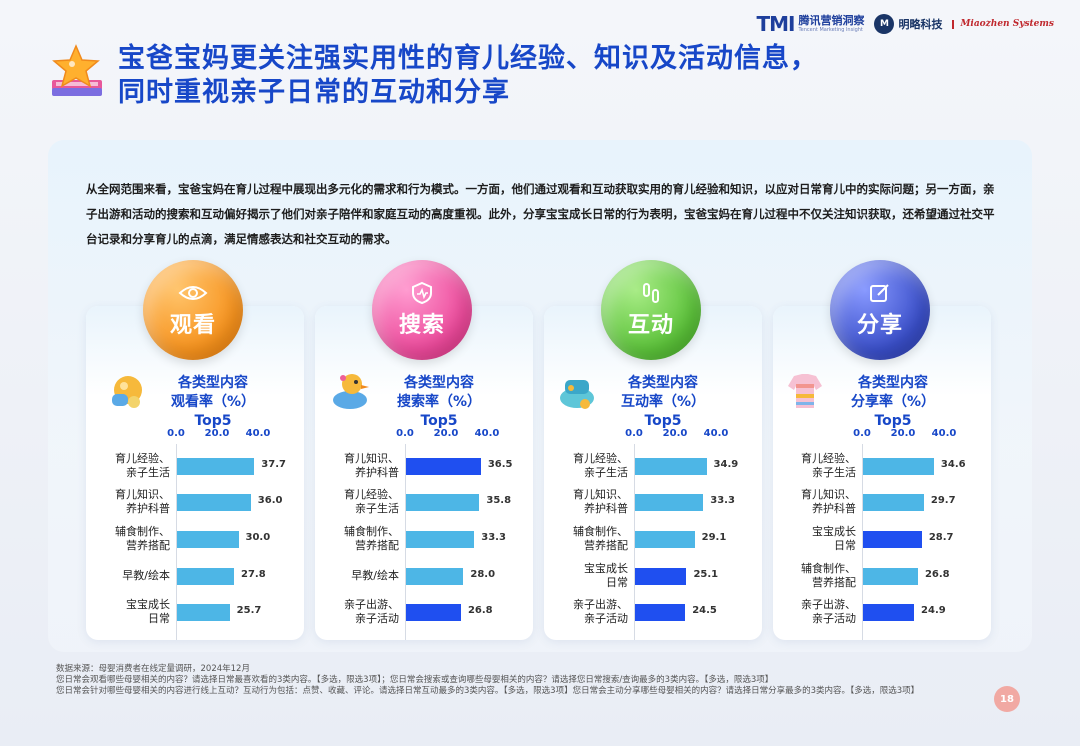  What do you see at coordinates (828, 501) in the screenshot?
I see `share-category-label: 育儿知识、 养护科普` at bounding box center [828, 501].